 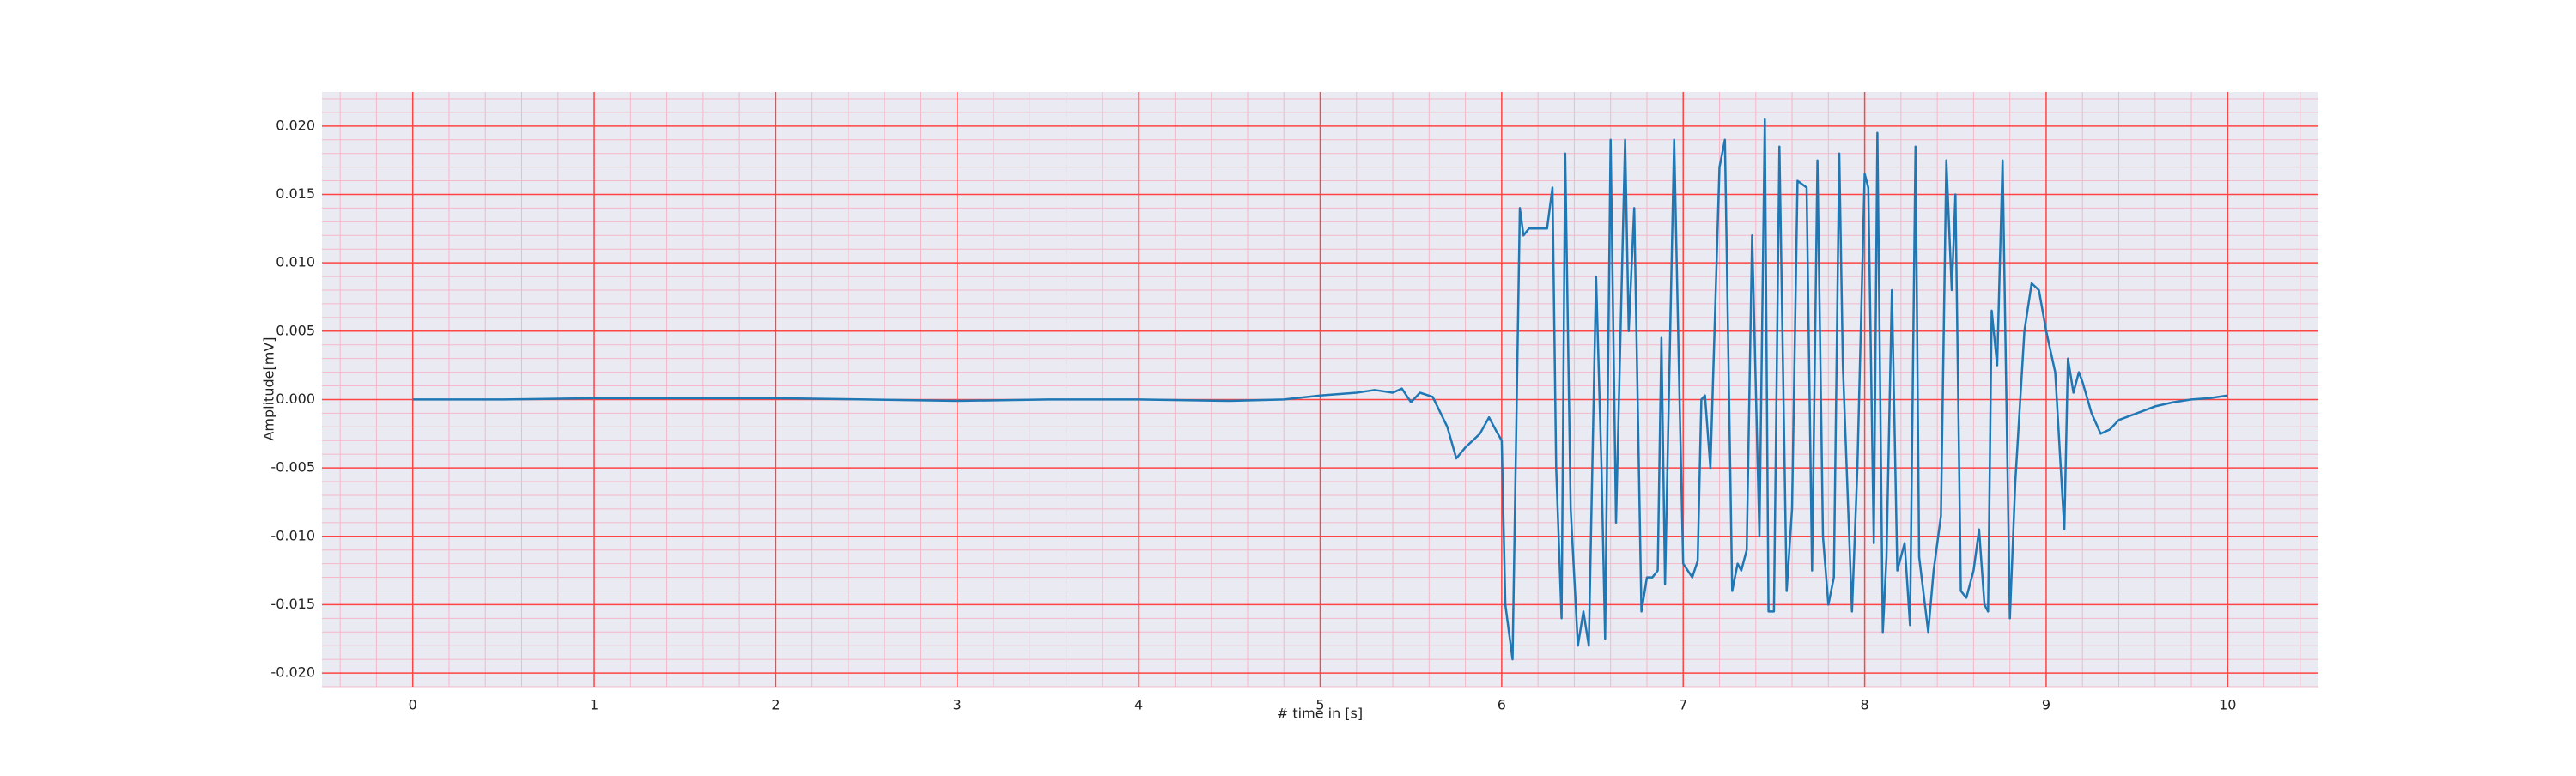 I want to click on x-tick-label: 2, so click(x=775, y=705).